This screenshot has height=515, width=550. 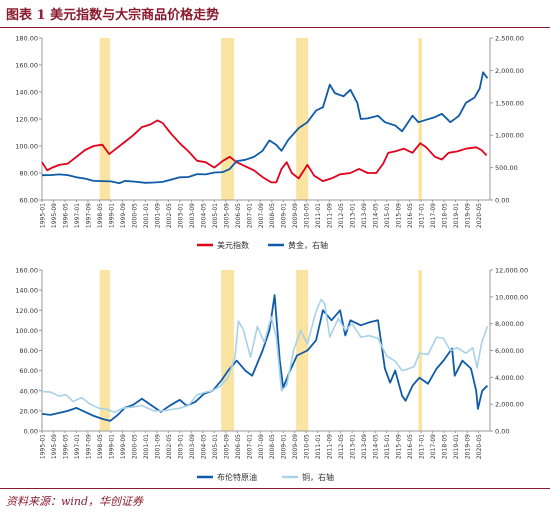 What do you see at coordinates (445, 215) in the screenshot?
I see `x-tick-label: 2018-05` at bounding box center [445, 215].